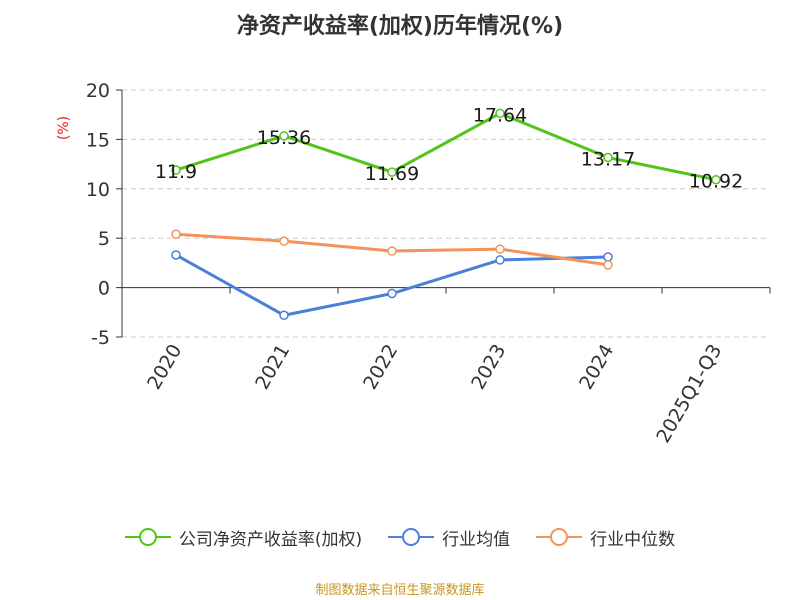 Image resolution: width=800 pixels, height=600 pixels. I want to click on legend-item: 行业均值, so click(449, 537).